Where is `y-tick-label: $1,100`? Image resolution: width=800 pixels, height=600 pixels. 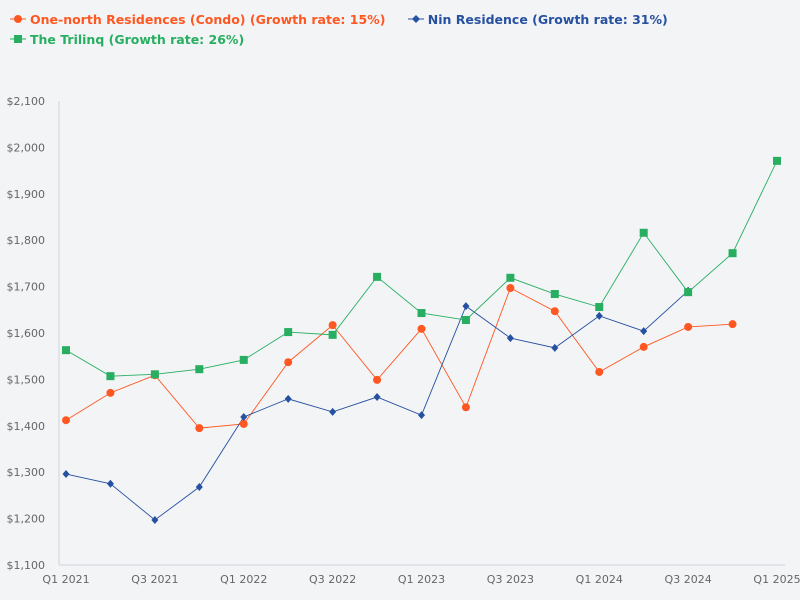 y-tick-label: $1,100 is located at coordinates (26, 565).